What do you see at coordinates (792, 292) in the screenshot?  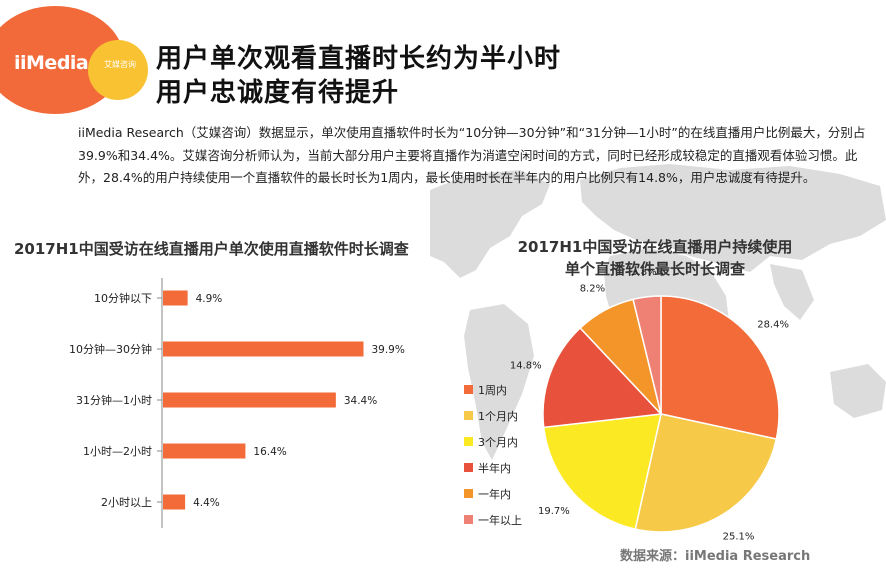 I see `map-south-asia` at bounding box center [792, 292].